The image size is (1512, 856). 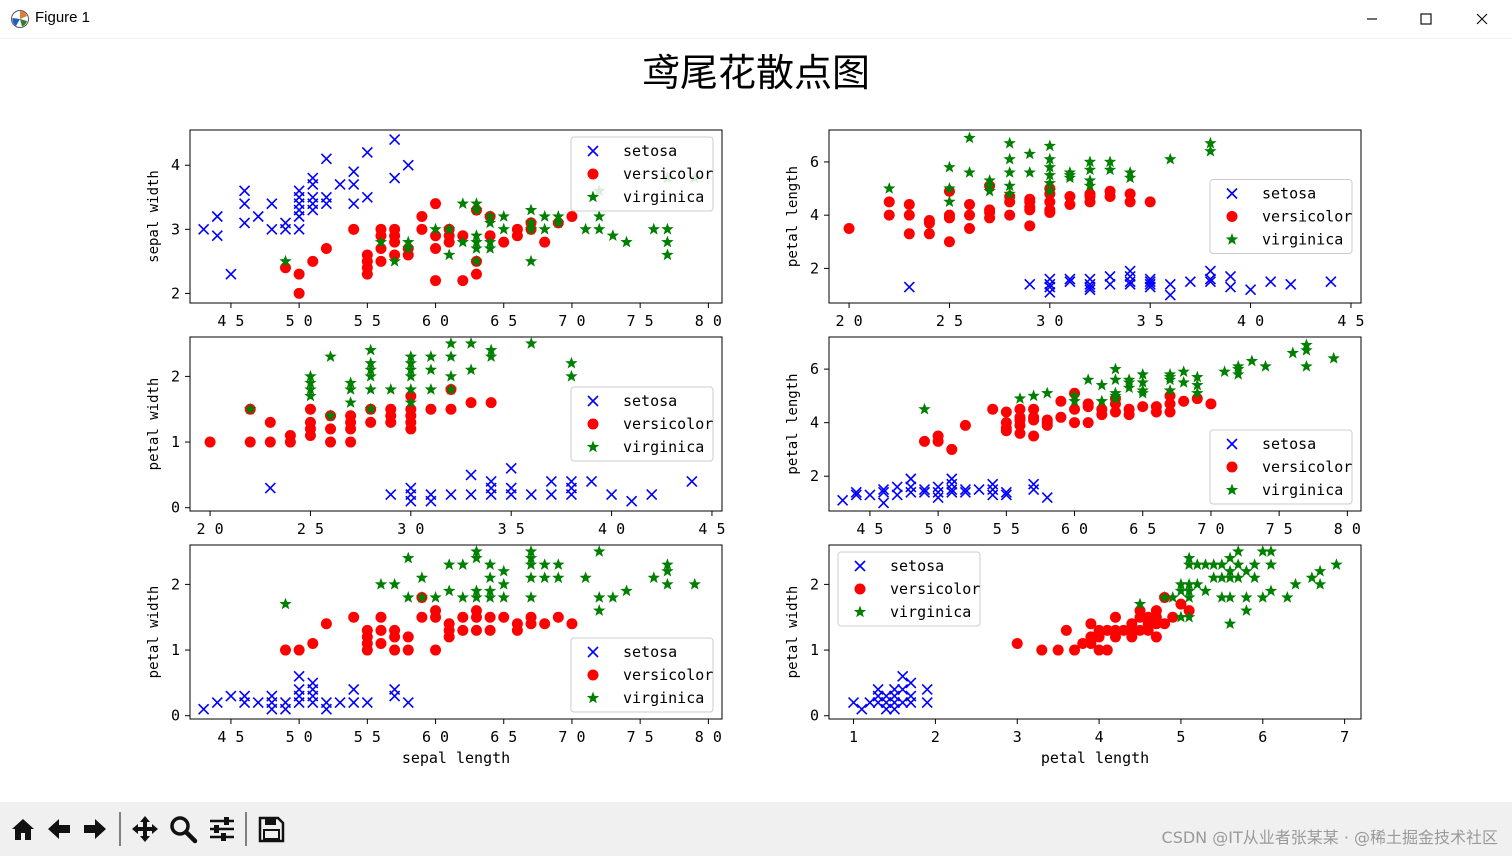 What do you see at coordinates (1482, 19) in the screenshot?
I see `close-button` at bounding box center [1482, 19].